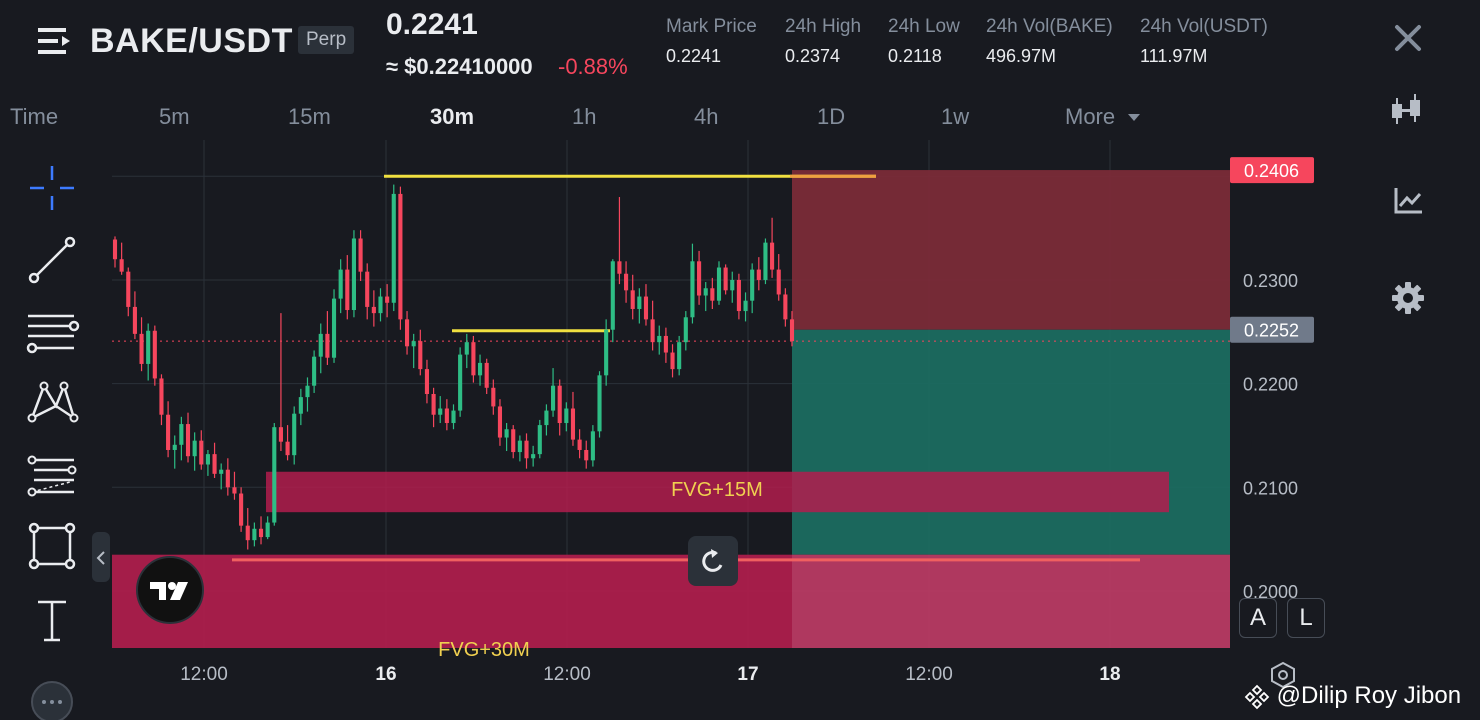 This screenshot has width=1480, height=720. What do you see at coordinates (52, 693) in the screenshot?
I see `more-tools-icon` at bounding box center [52, 693].